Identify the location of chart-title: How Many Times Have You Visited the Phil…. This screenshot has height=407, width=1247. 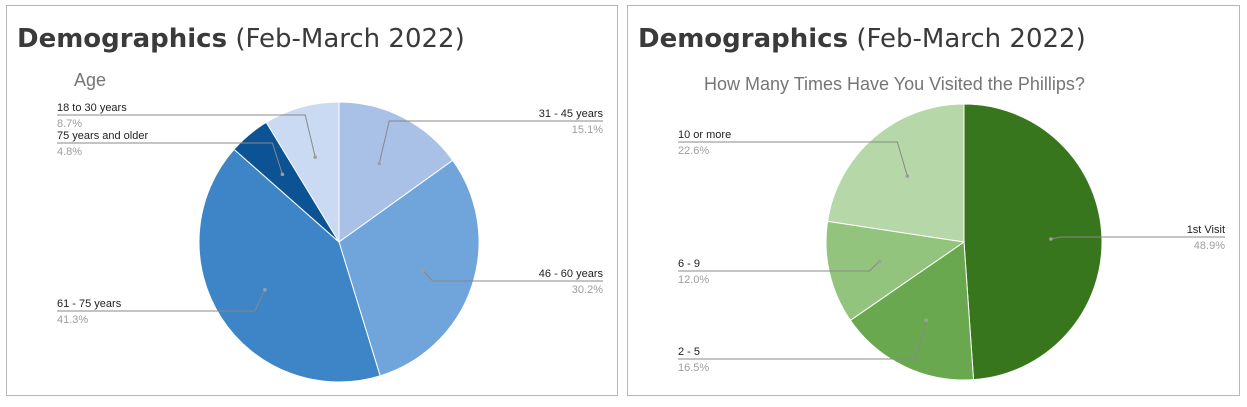
(894, 84).